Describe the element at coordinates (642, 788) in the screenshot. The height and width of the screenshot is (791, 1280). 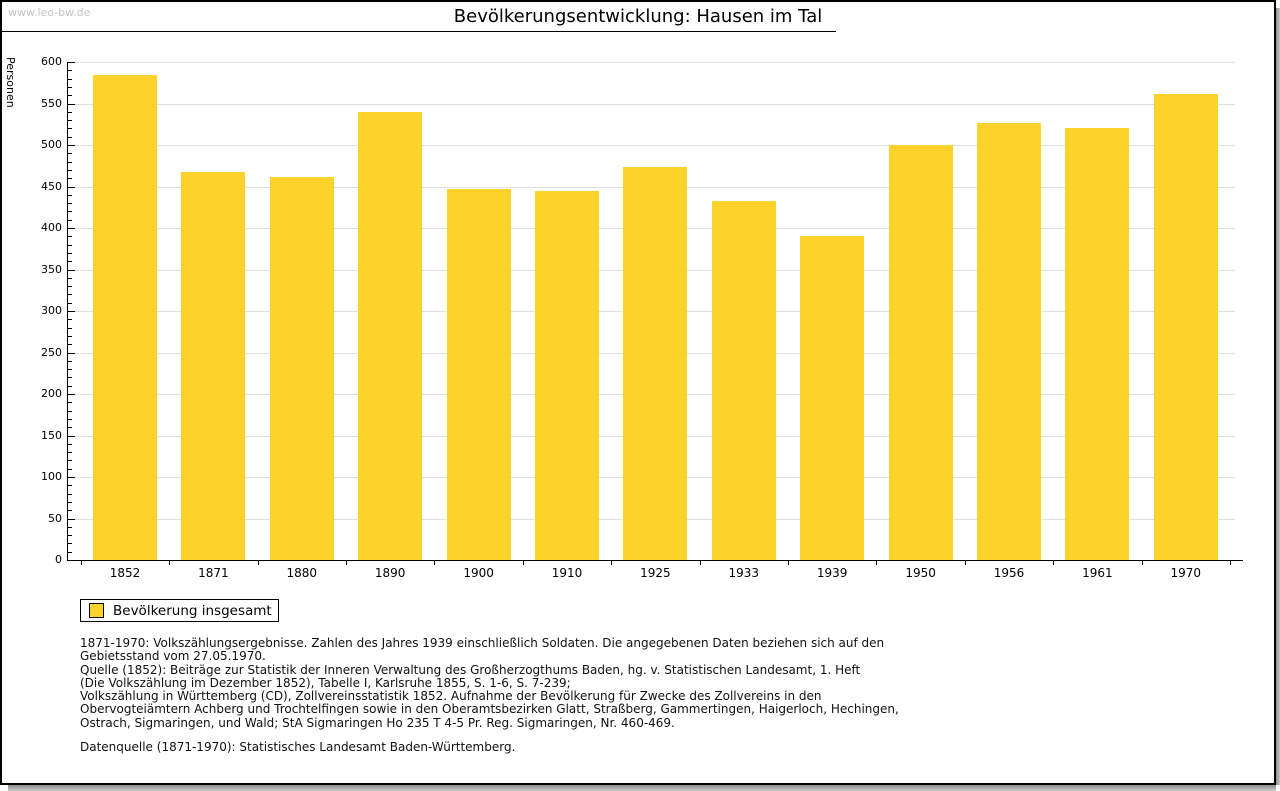
I see `window-shadow-bottom` at that location.